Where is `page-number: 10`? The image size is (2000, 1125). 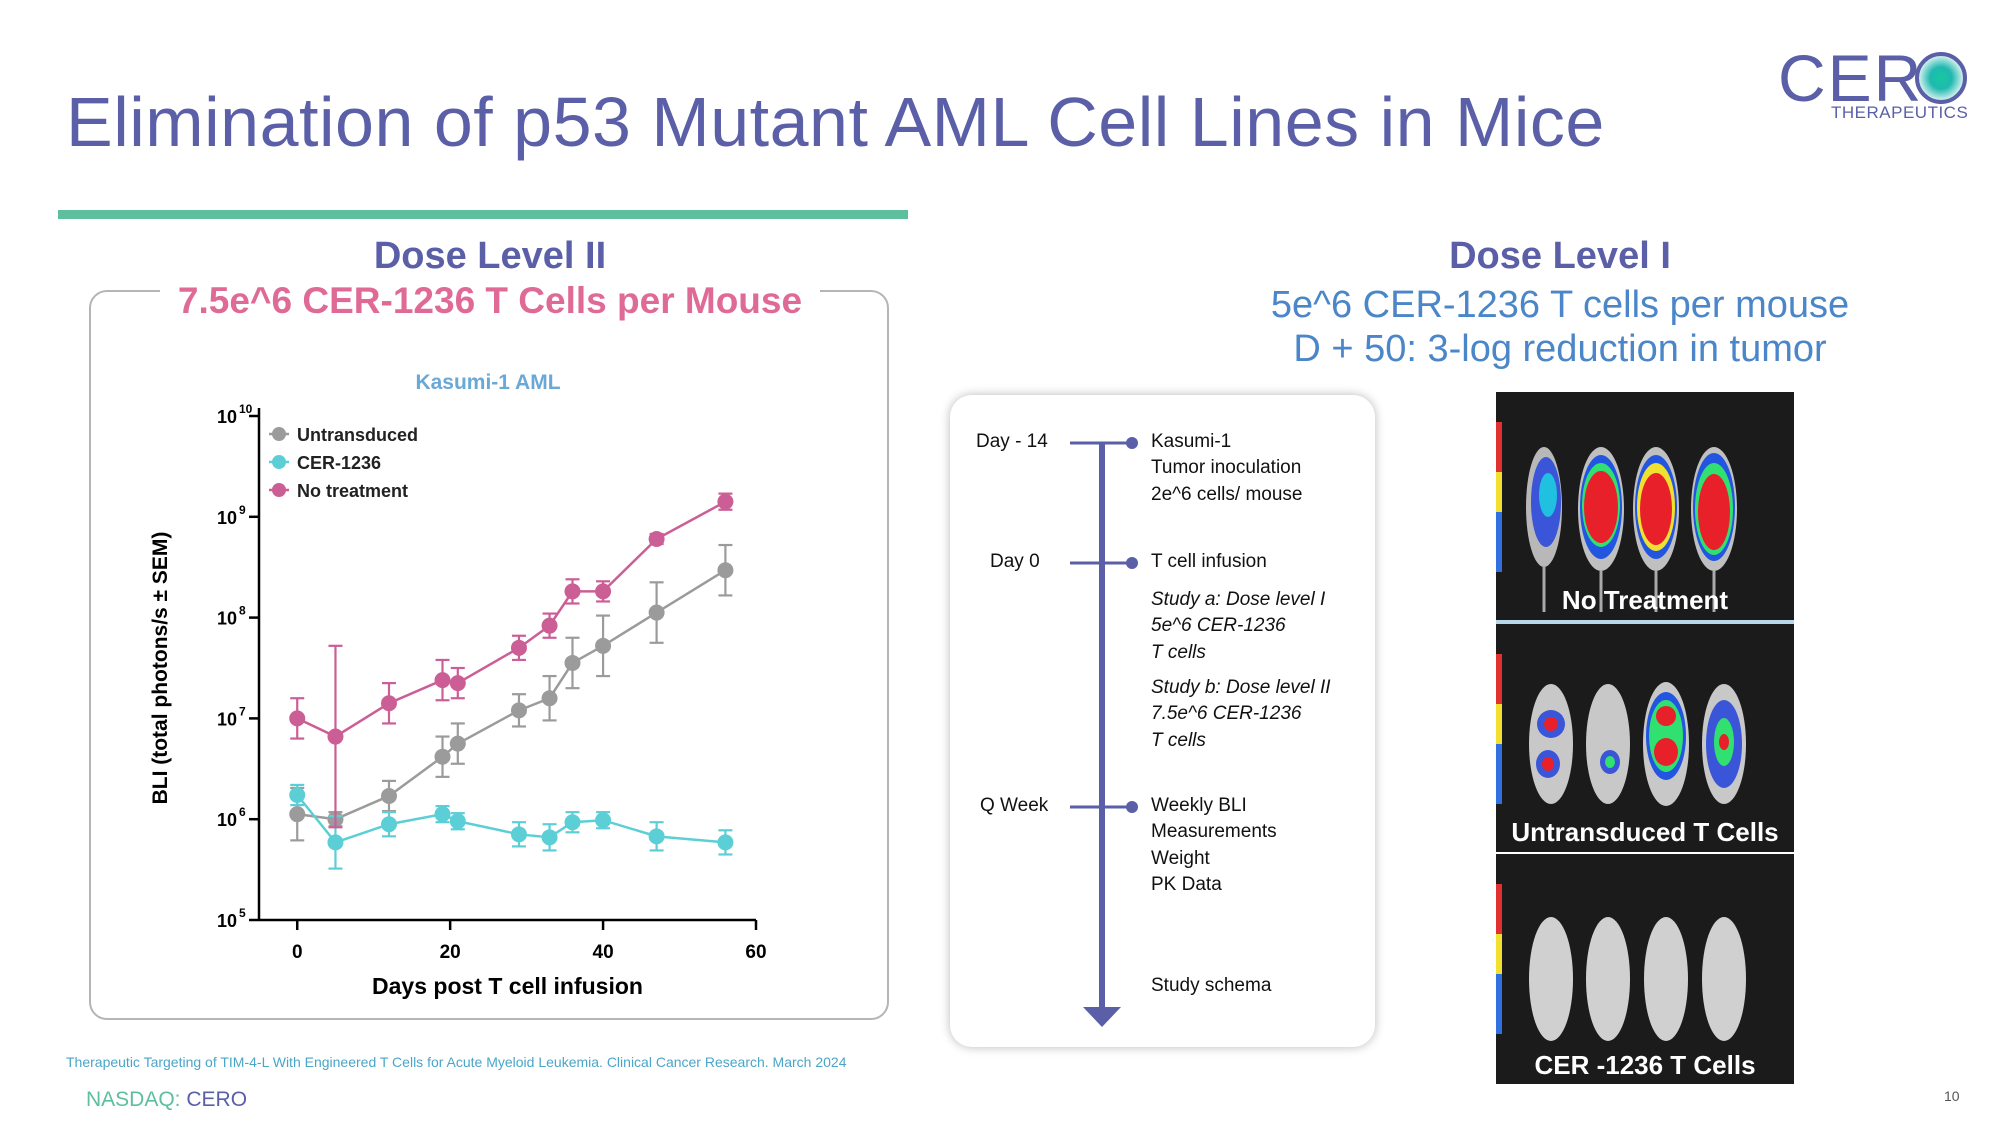 page-number: 10 is located at coordinates (1952, 1096).